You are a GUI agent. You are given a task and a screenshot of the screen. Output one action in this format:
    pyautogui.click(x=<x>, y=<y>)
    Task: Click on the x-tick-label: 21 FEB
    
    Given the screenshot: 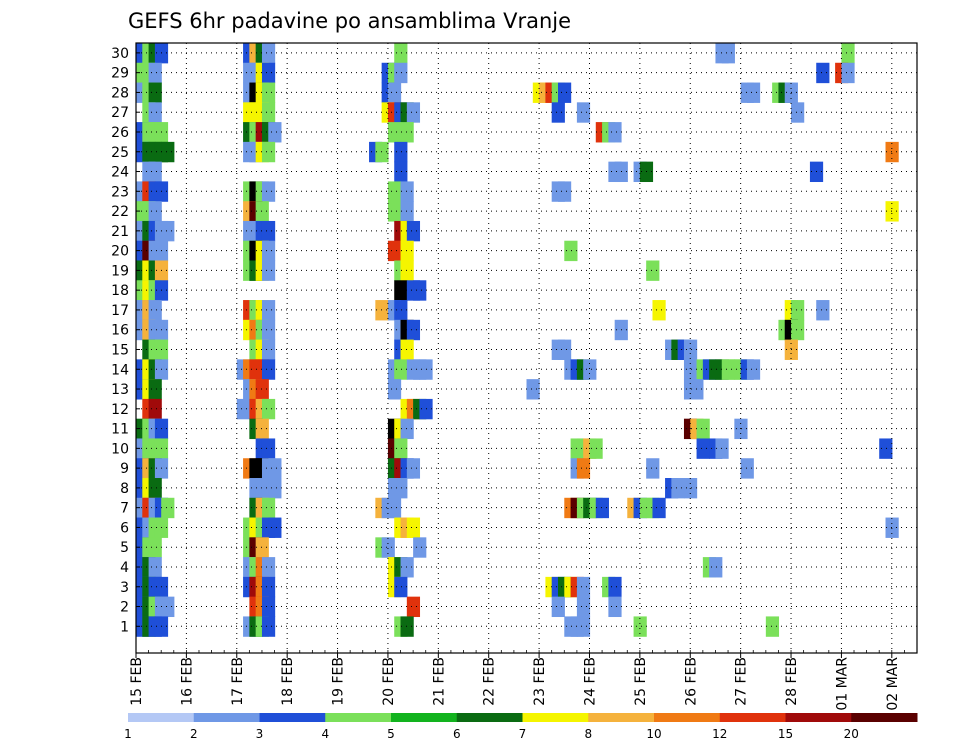 What is the action you would take?
    pyautogui.click(x=439, y=681)
    